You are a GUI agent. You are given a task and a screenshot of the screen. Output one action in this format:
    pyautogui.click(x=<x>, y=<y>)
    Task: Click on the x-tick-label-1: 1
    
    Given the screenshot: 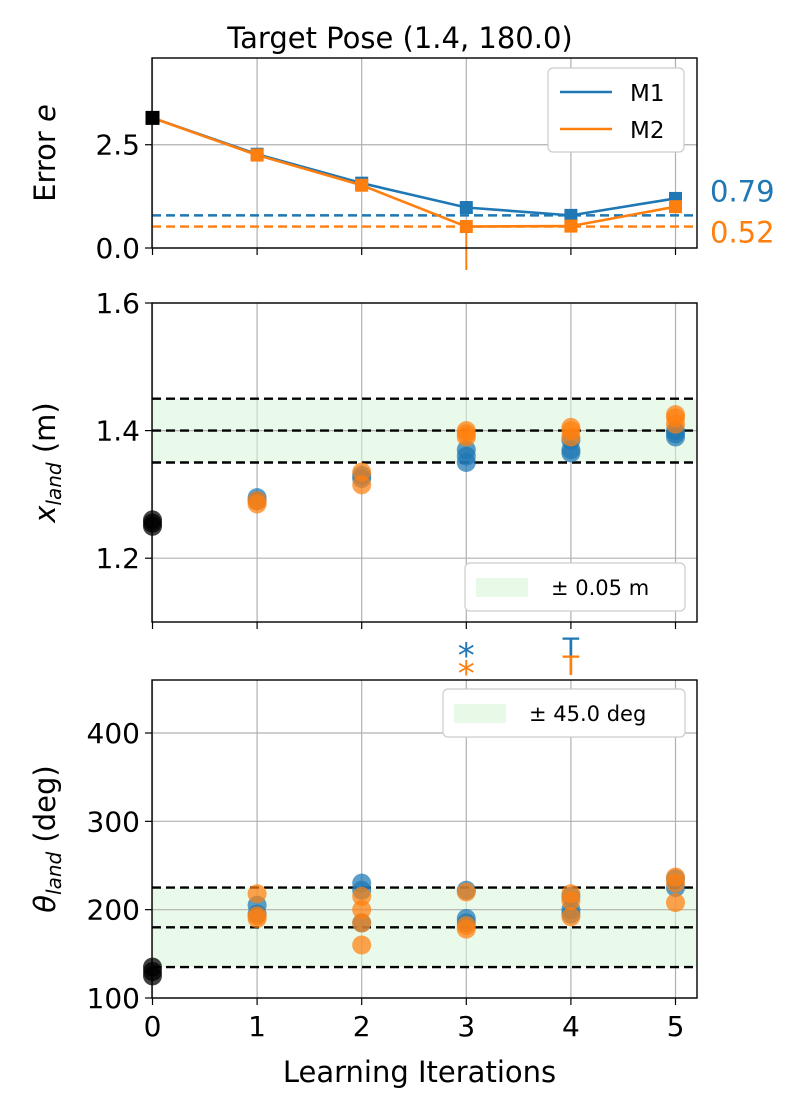 What is the action you would take?
    pyautogui.click(x=257, y=1026)
    